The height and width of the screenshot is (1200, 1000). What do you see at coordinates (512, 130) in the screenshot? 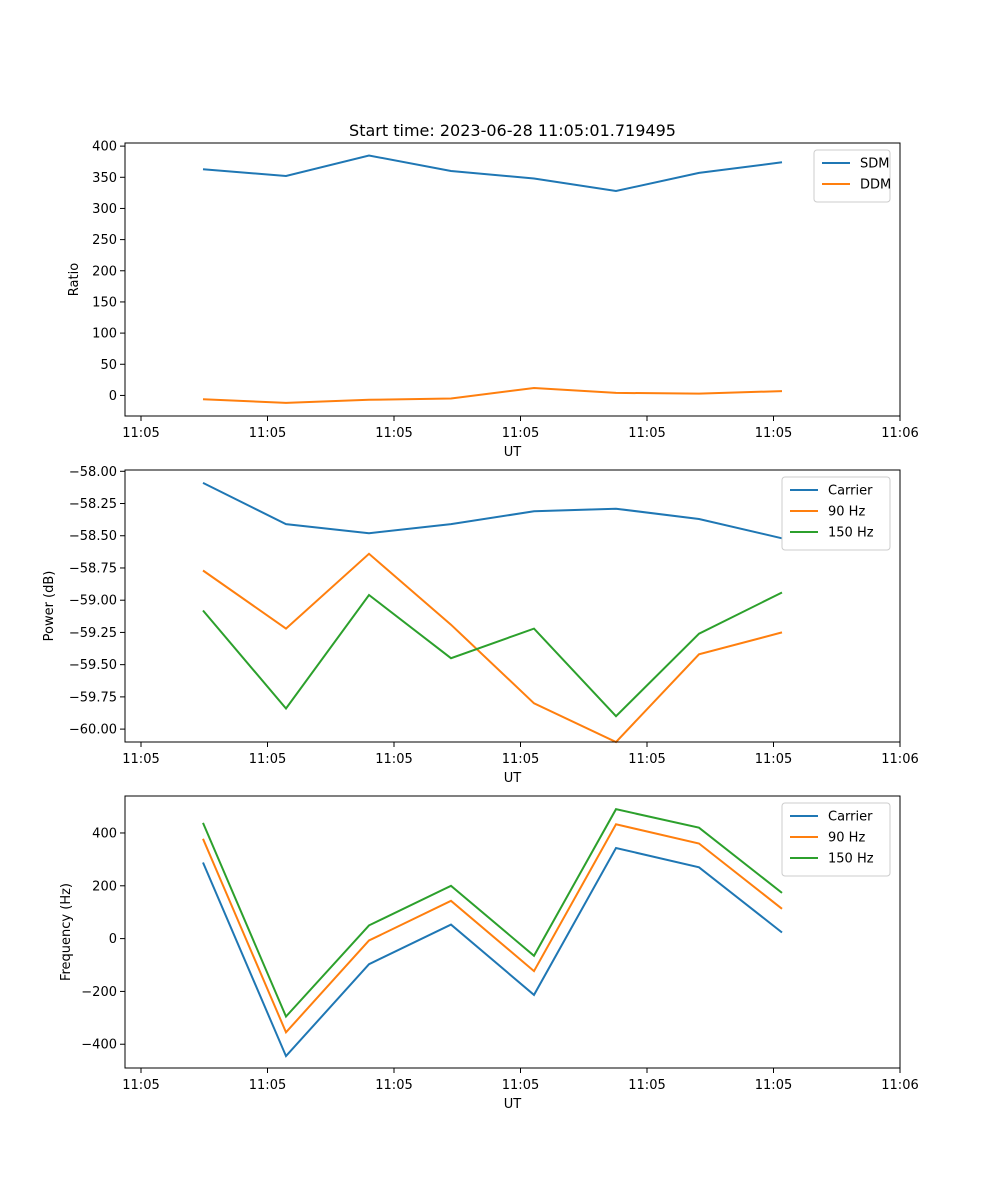
I see `figure-title: Start time: 2023-06-28 11:05:01.719495` at bounding box center [512, 130].